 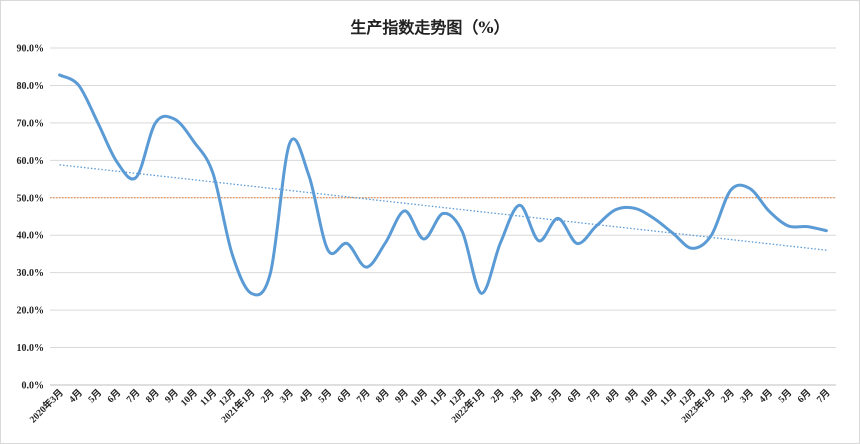 What do you see at coordinates (31, 123) in the screenshot?
I see `y-tick-label: 70.0%` at bounding box center [31, 123].